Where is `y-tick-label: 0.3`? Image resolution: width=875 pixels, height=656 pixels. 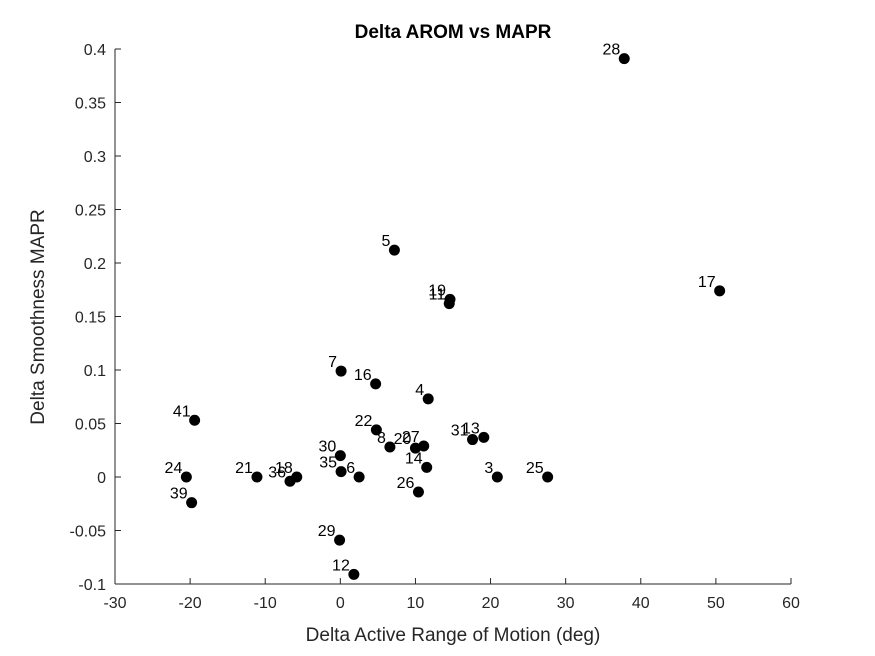
y-tick-label: 0.3 is located at coordinates (95, 157).